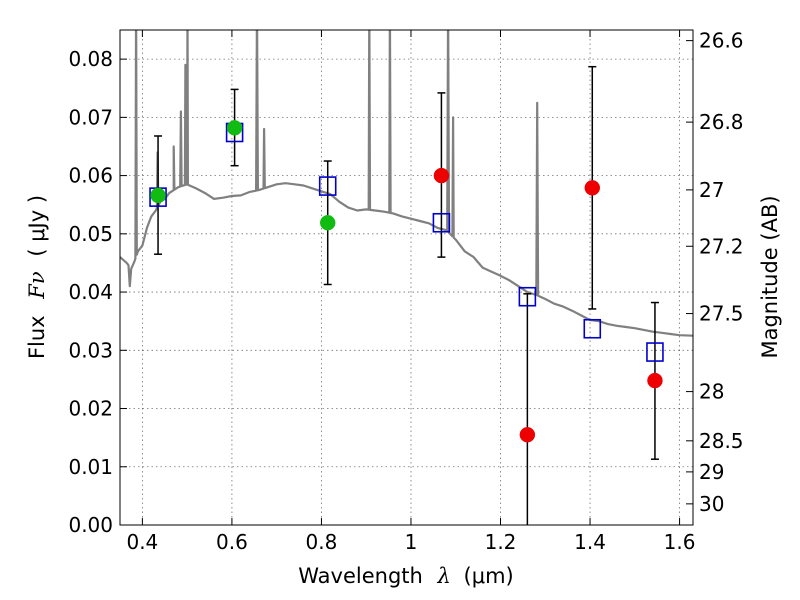 Image resolution: width=800 pixels, height=600 pixels. Describe the element at coordinates (90, 176) in the screenshot. I see `y-tick-label: 0.06` at that location.